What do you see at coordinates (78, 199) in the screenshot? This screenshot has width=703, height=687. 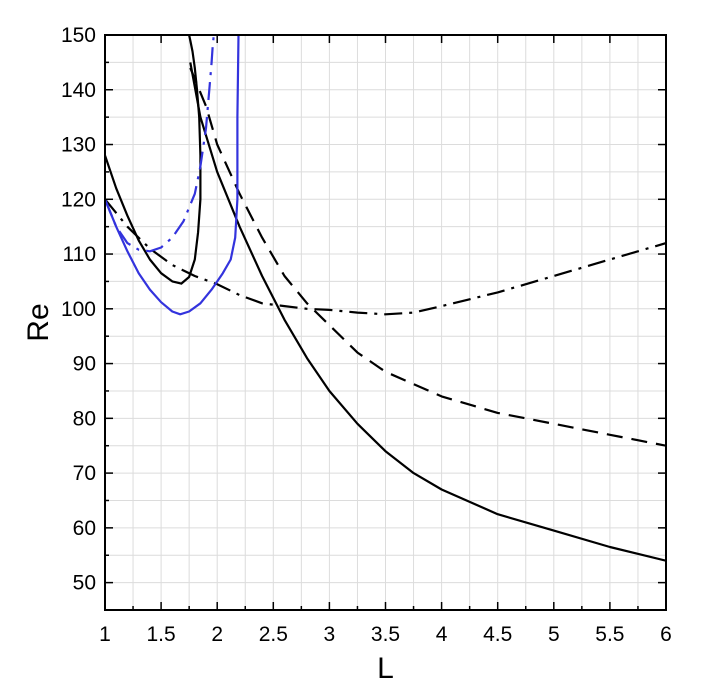 I see `y-tick-label: 120` at bounding box center [78, 199].